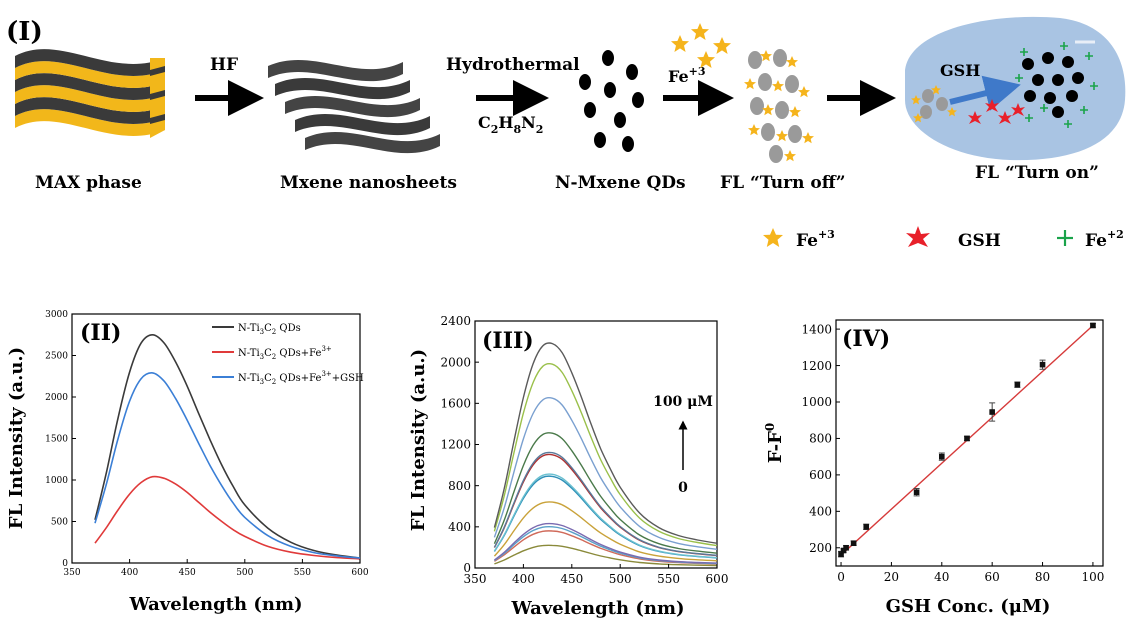 Image resolution: width=1131 pixels, height=619 pixels. Describe the element at coordinates (815, 239) in the screenshot. I see `legend-label-fe3: Fe+3` at that location.